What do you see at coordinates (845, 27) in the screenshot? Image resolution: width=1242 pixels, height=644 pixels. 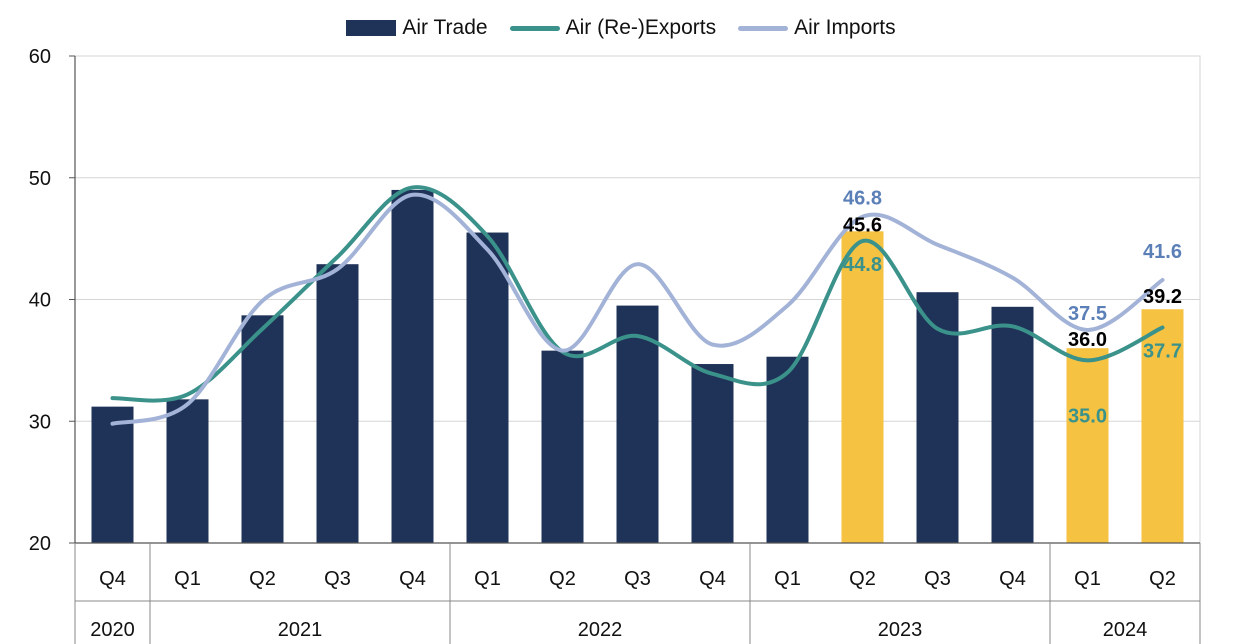 I see `legend-label-air-imports: Air Imports` at bounding box center [845, 27].